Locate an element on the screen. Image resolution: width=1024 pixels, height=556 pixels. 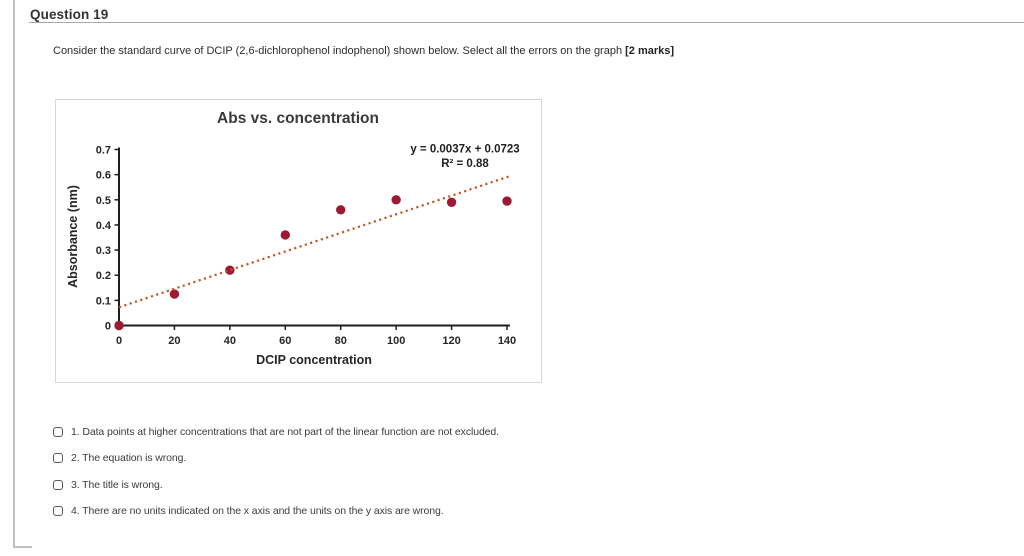
x-tick-label: 40 is located at coordinates (230, 341).